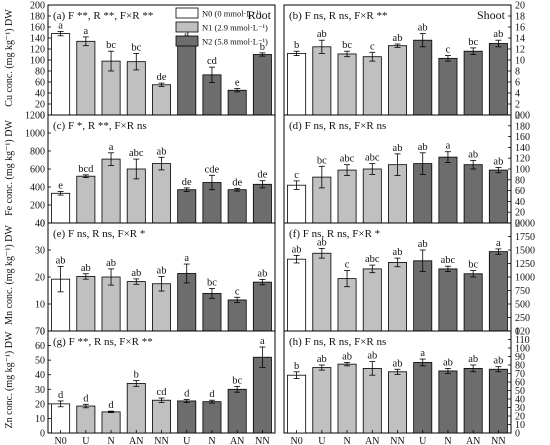 Image resolution: width=550 pixels, height=445 pixels. I want to click on panel-label: (e) F ns, R ns, F×R *, so click(99, 234).